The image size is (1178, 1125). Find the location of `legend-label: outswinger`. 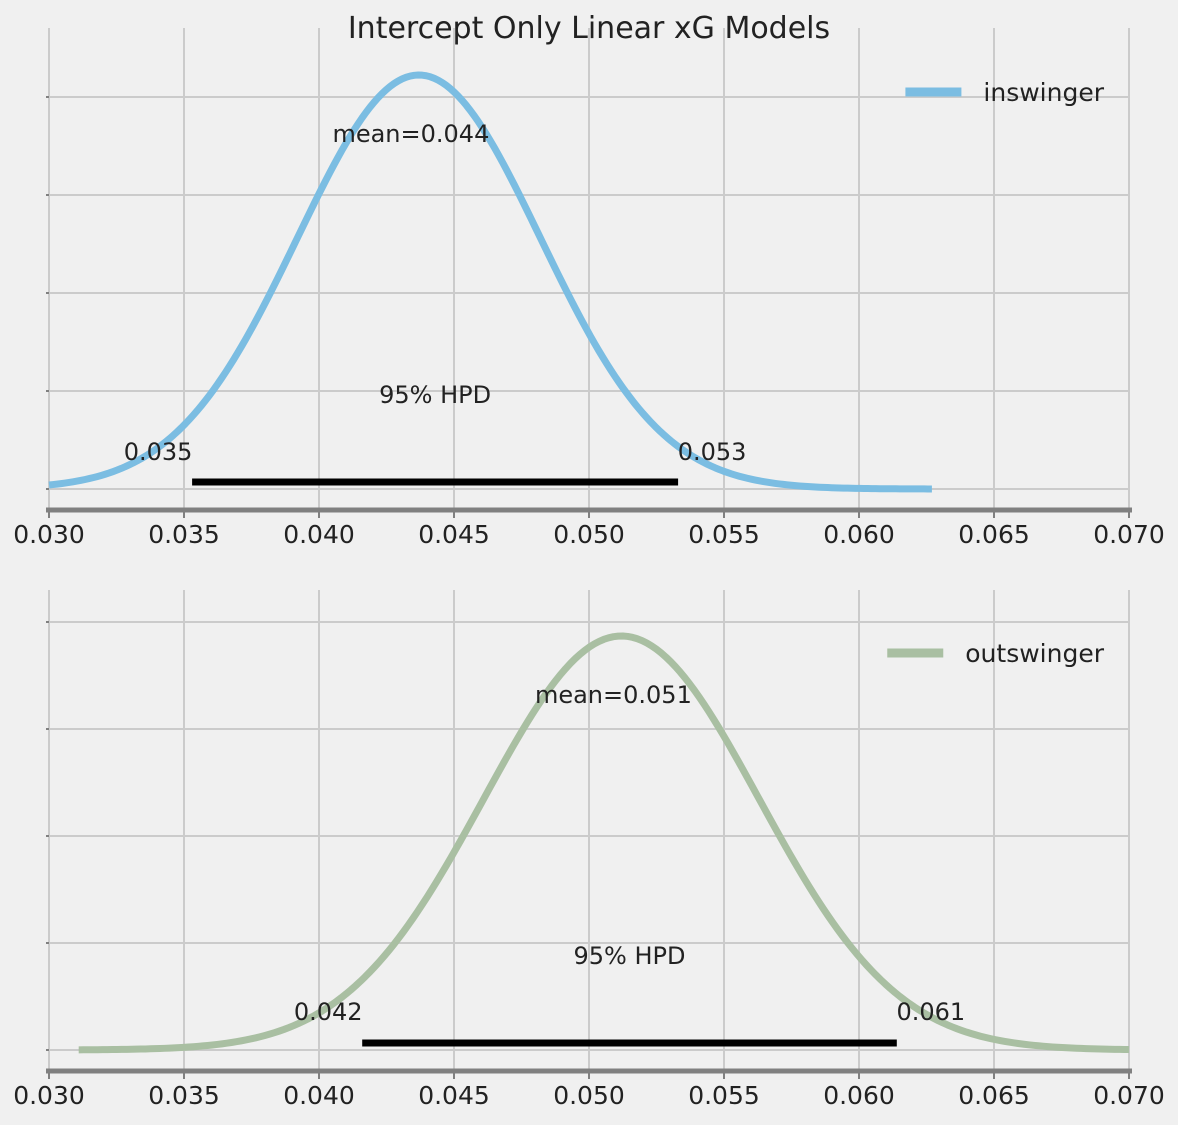

legend-label: outswinger is located at coordinates (1034, 653).